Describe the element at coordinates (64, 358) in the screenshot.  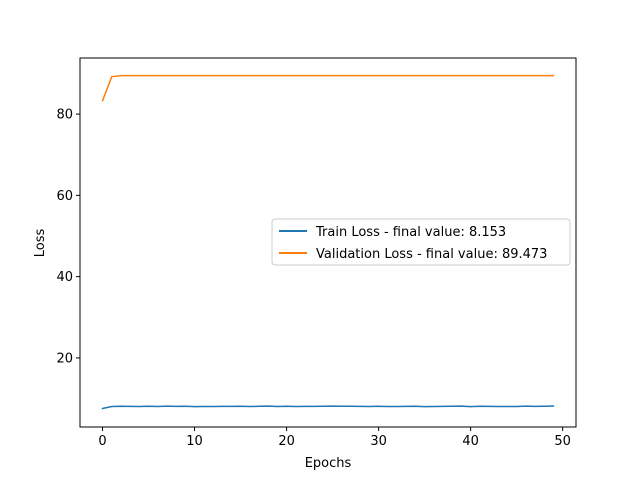
I see `y-tick-label: 20` at that location.